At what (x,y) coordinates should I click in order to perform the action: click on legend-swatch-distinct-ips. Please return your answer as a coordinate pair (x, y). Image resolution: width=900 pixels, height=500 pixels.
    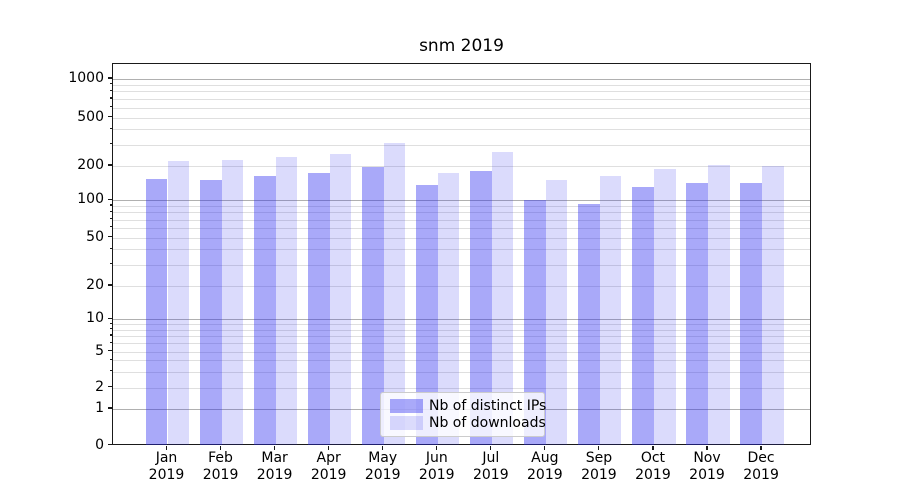
    Looking at the image, I should click on (406, 406).